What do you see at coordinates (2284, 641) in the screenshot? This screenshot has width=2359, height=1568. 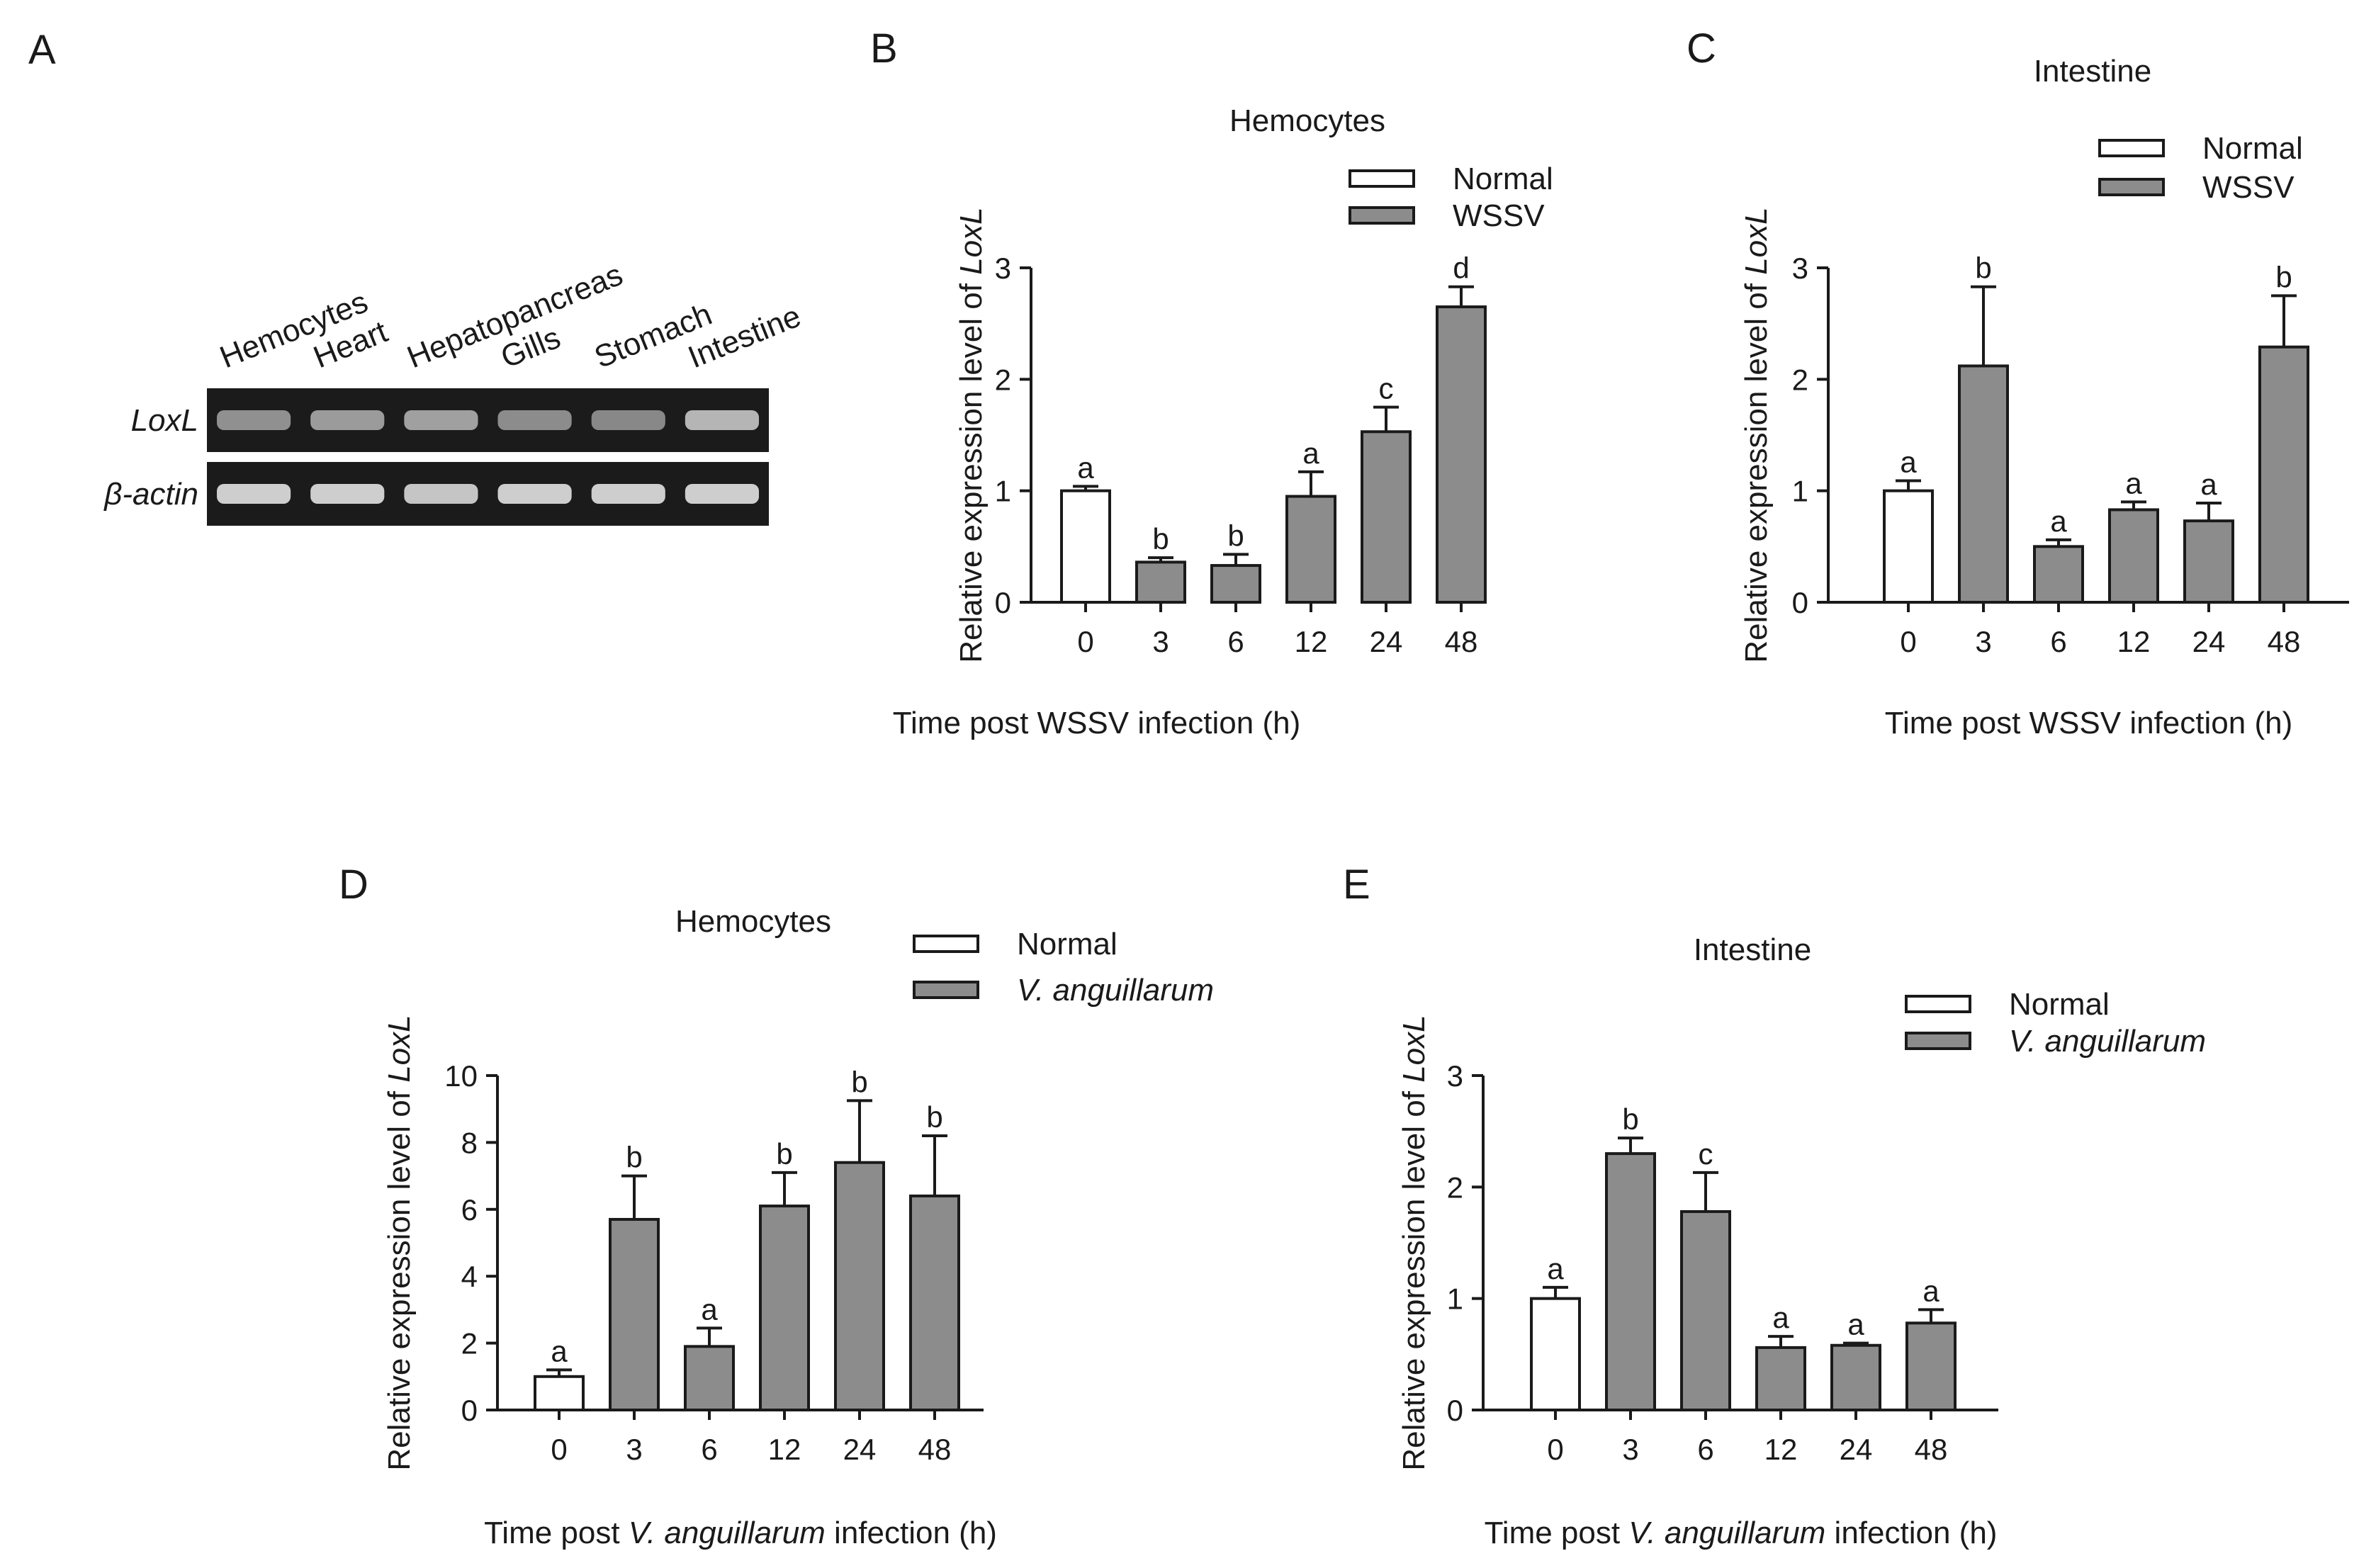 I see `x-tick-label: 48` at bounding box center [2284, 641].